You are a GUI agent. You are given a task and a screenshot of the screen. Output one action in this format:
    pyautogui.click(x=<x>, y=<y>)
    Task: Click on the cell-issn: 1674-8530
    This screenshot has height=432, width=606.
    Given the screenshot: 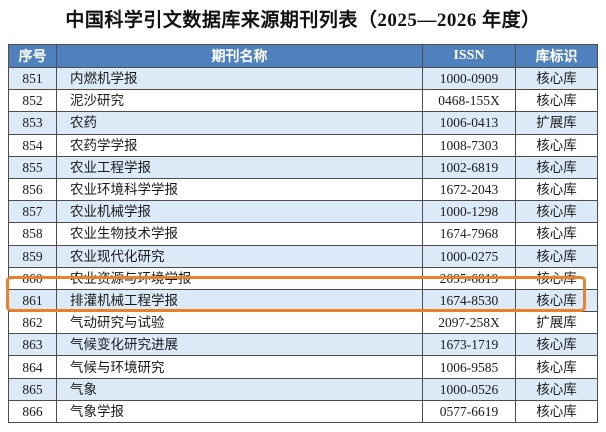 What is the action you would take?
    pyautogui.click(x=469, y=300)
    